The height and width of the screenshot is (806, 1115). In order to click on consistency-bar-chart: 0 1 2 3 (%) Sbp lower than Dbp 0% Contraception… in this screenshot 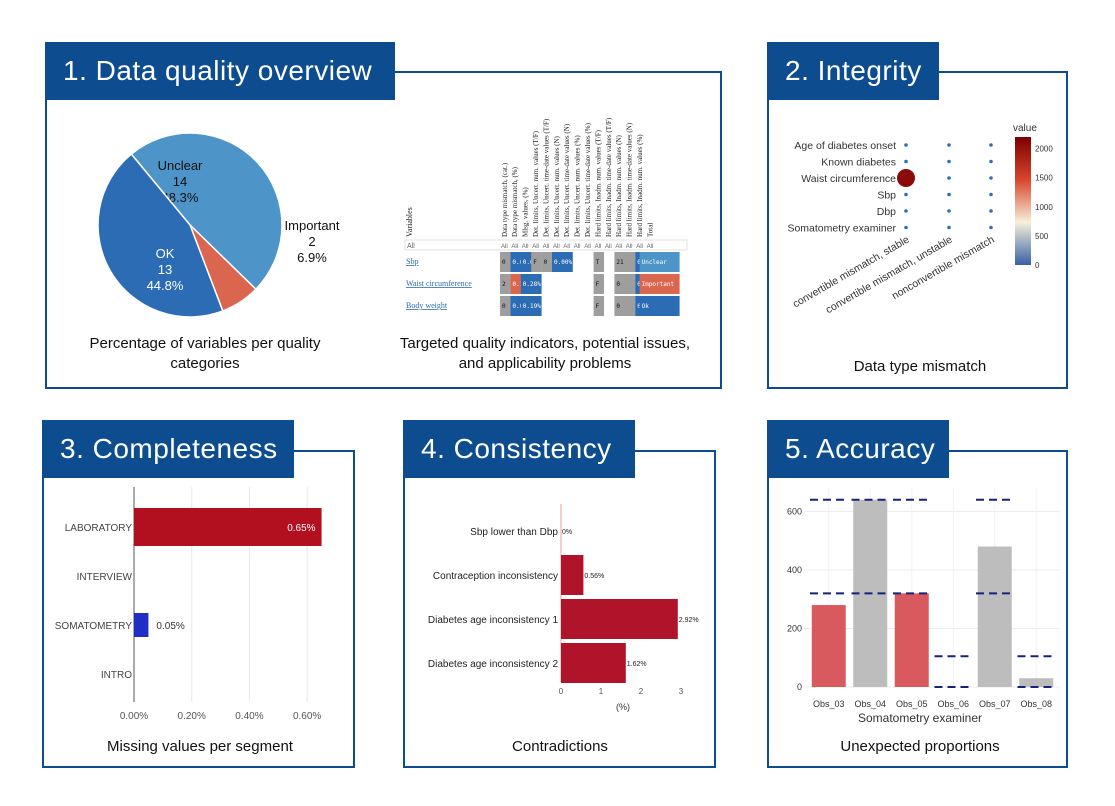, I will do `click(563, 608)`.